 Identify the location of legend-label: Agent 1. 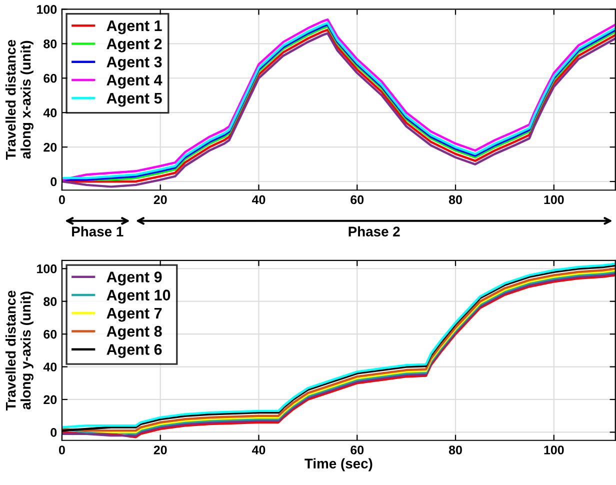
(134, 27).